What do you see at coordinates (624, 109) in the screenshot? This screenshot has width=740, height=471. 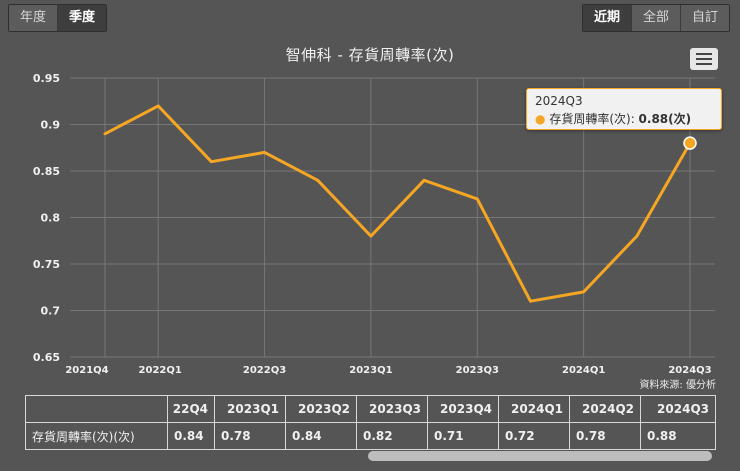 I see `chart-tooltip: 2024Q3 ● 存貨周轉率(次): 0.88(次)` at bounding box center [624, 109].